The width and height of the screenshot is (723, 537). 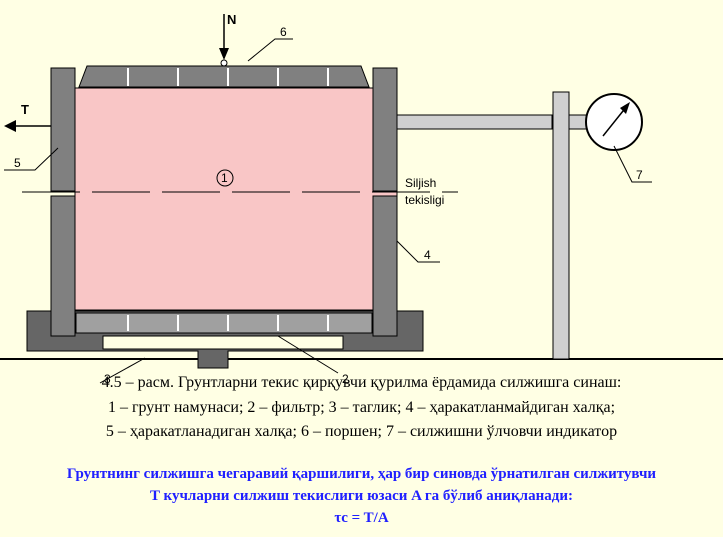 I want to click on piston, so click(x=224, y=76).